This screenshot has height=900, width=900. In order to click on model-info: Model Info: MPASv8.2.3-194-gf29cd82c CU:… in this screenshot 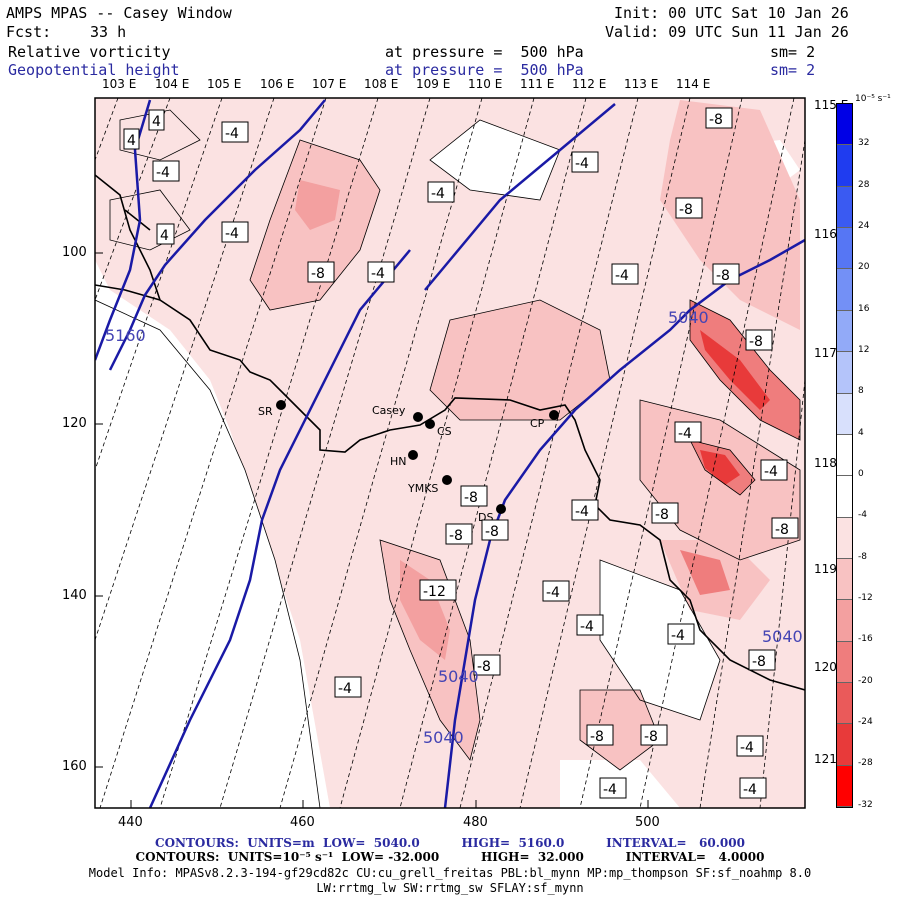, I will do `click(450, 873)`.